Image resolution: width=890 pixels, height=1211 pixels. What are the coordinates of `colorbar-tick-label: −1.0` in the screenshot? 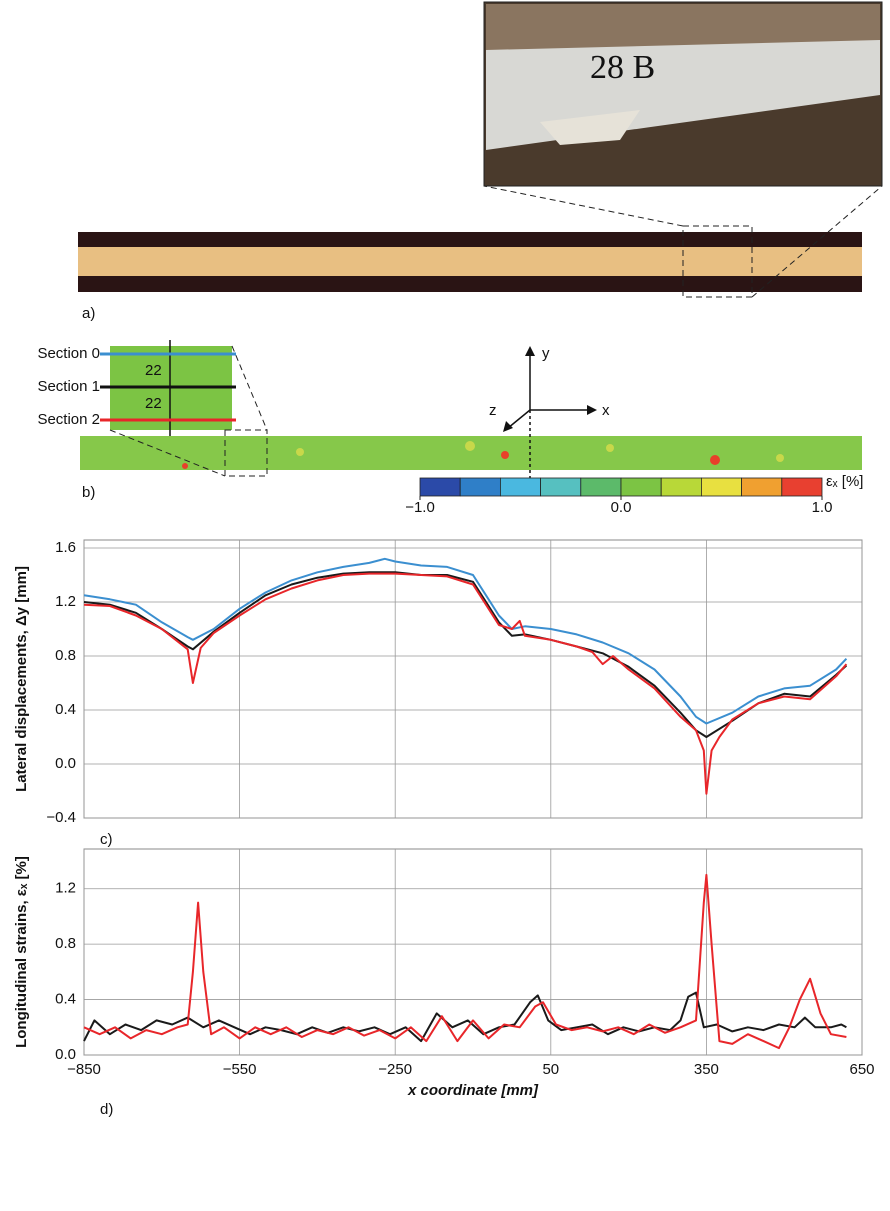 It's located at (420, 507).